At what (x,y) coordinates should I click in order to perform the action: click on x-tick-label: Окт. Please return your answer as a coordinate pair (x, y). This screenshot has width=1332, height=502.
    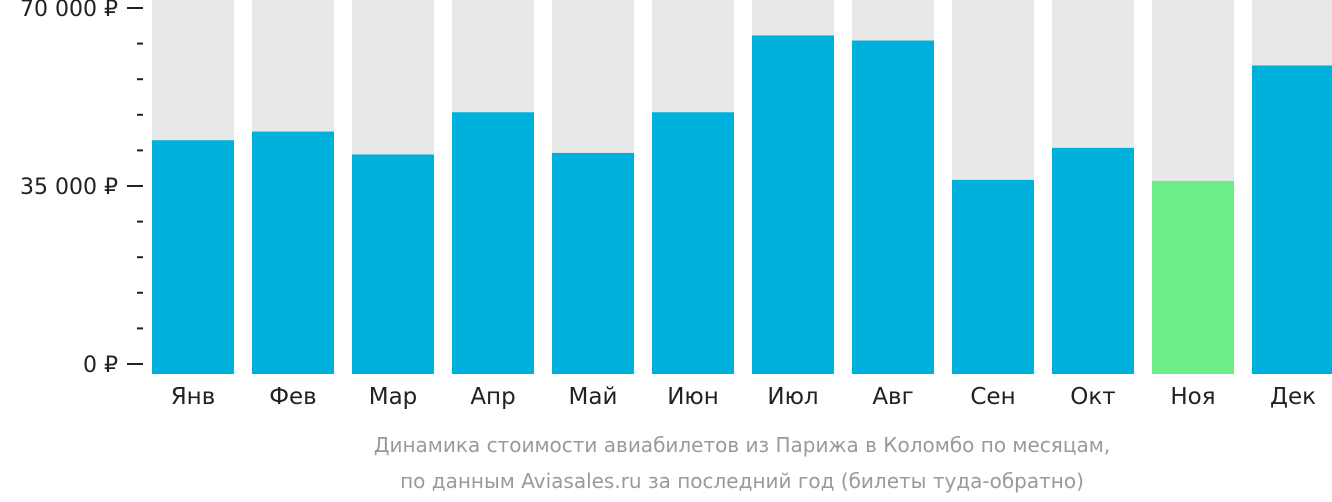
    Looking at the image, I should click on (1092, 397).